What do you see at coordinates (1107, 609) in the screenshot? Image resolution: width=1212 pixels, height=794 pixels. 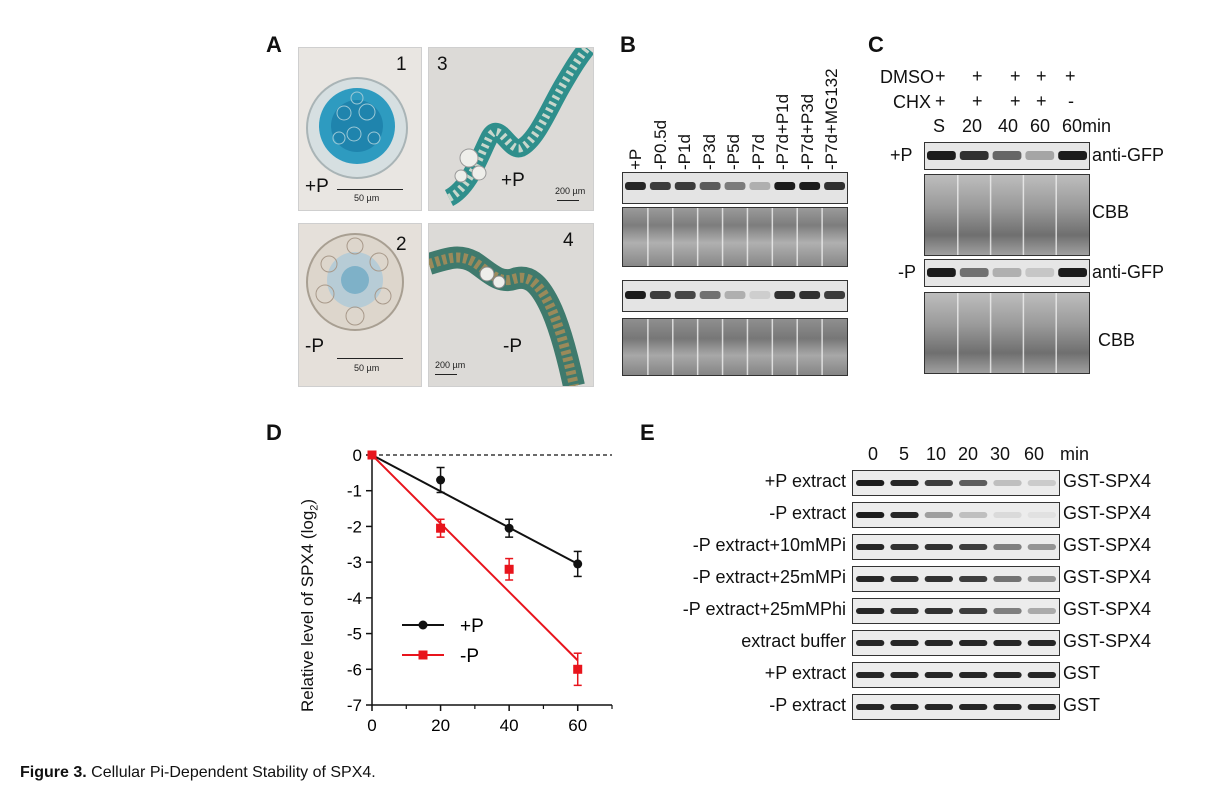 I see `row-protein-label: GST-SPX4` at bounding box center [1107, 609].